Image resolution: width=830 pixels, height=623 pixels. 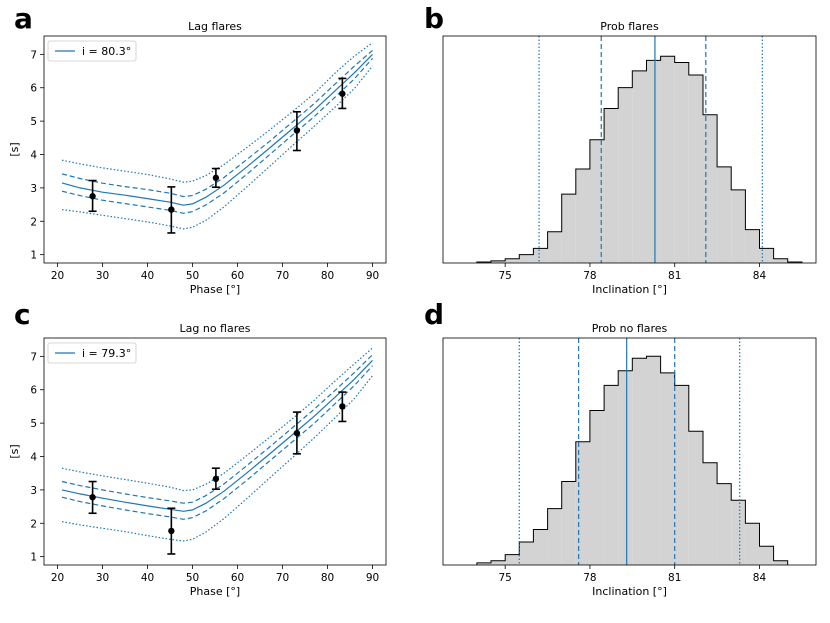 What do you see at coordinates (106, 353) in the screenshot?
I see `legend-label: i = 79.3°` at bounding box center [106, 353].